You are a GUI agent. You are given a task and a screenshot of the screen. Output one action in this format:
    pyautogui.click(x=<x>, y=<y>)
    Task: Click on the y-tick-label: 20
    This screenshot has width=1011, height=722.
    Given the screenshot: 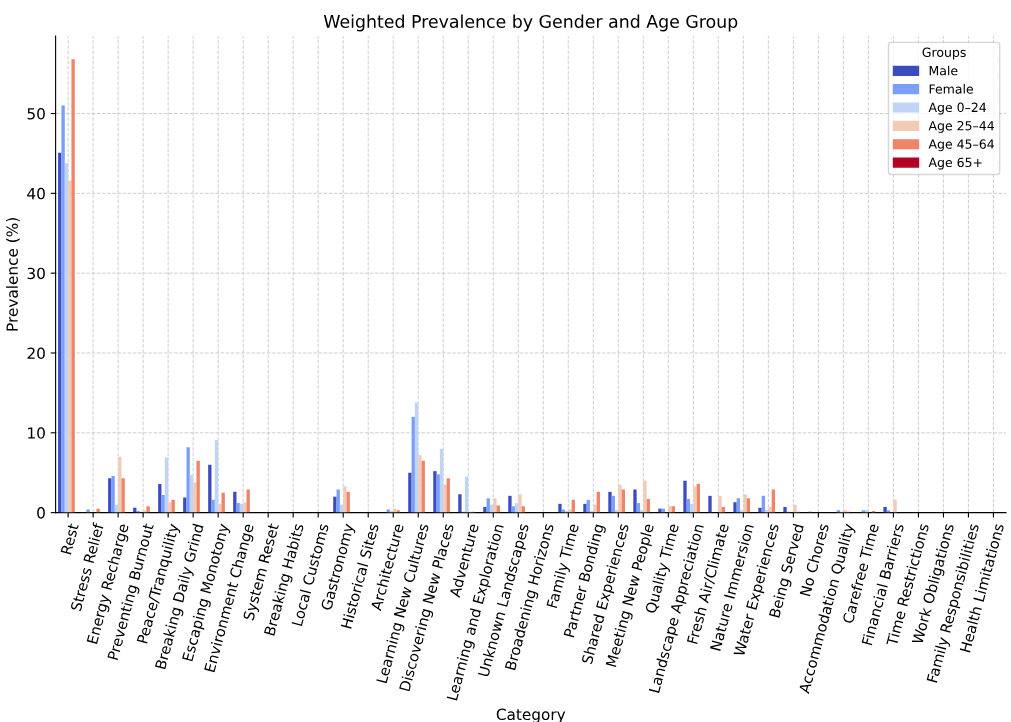 What is the action you would take?
    pyautogui.click(x=36, y=353)
    